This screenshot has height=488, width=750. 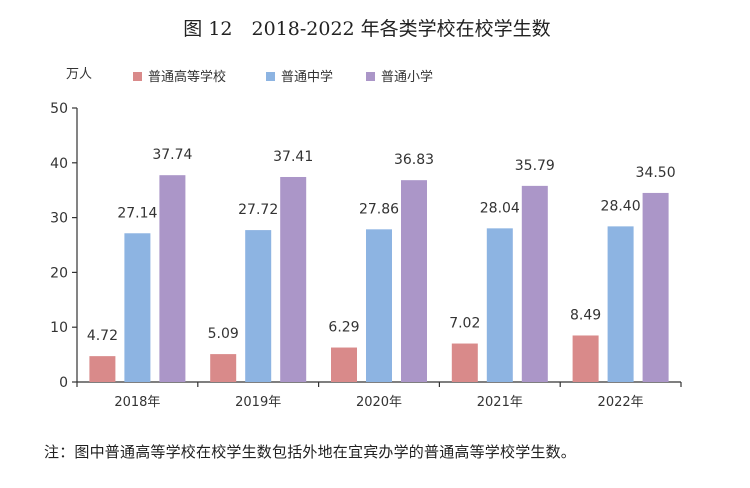 What do you see at coordinates (137, 213) in the screenshot?
I see `data-label: 27.14` at bounding box center [137, 213].